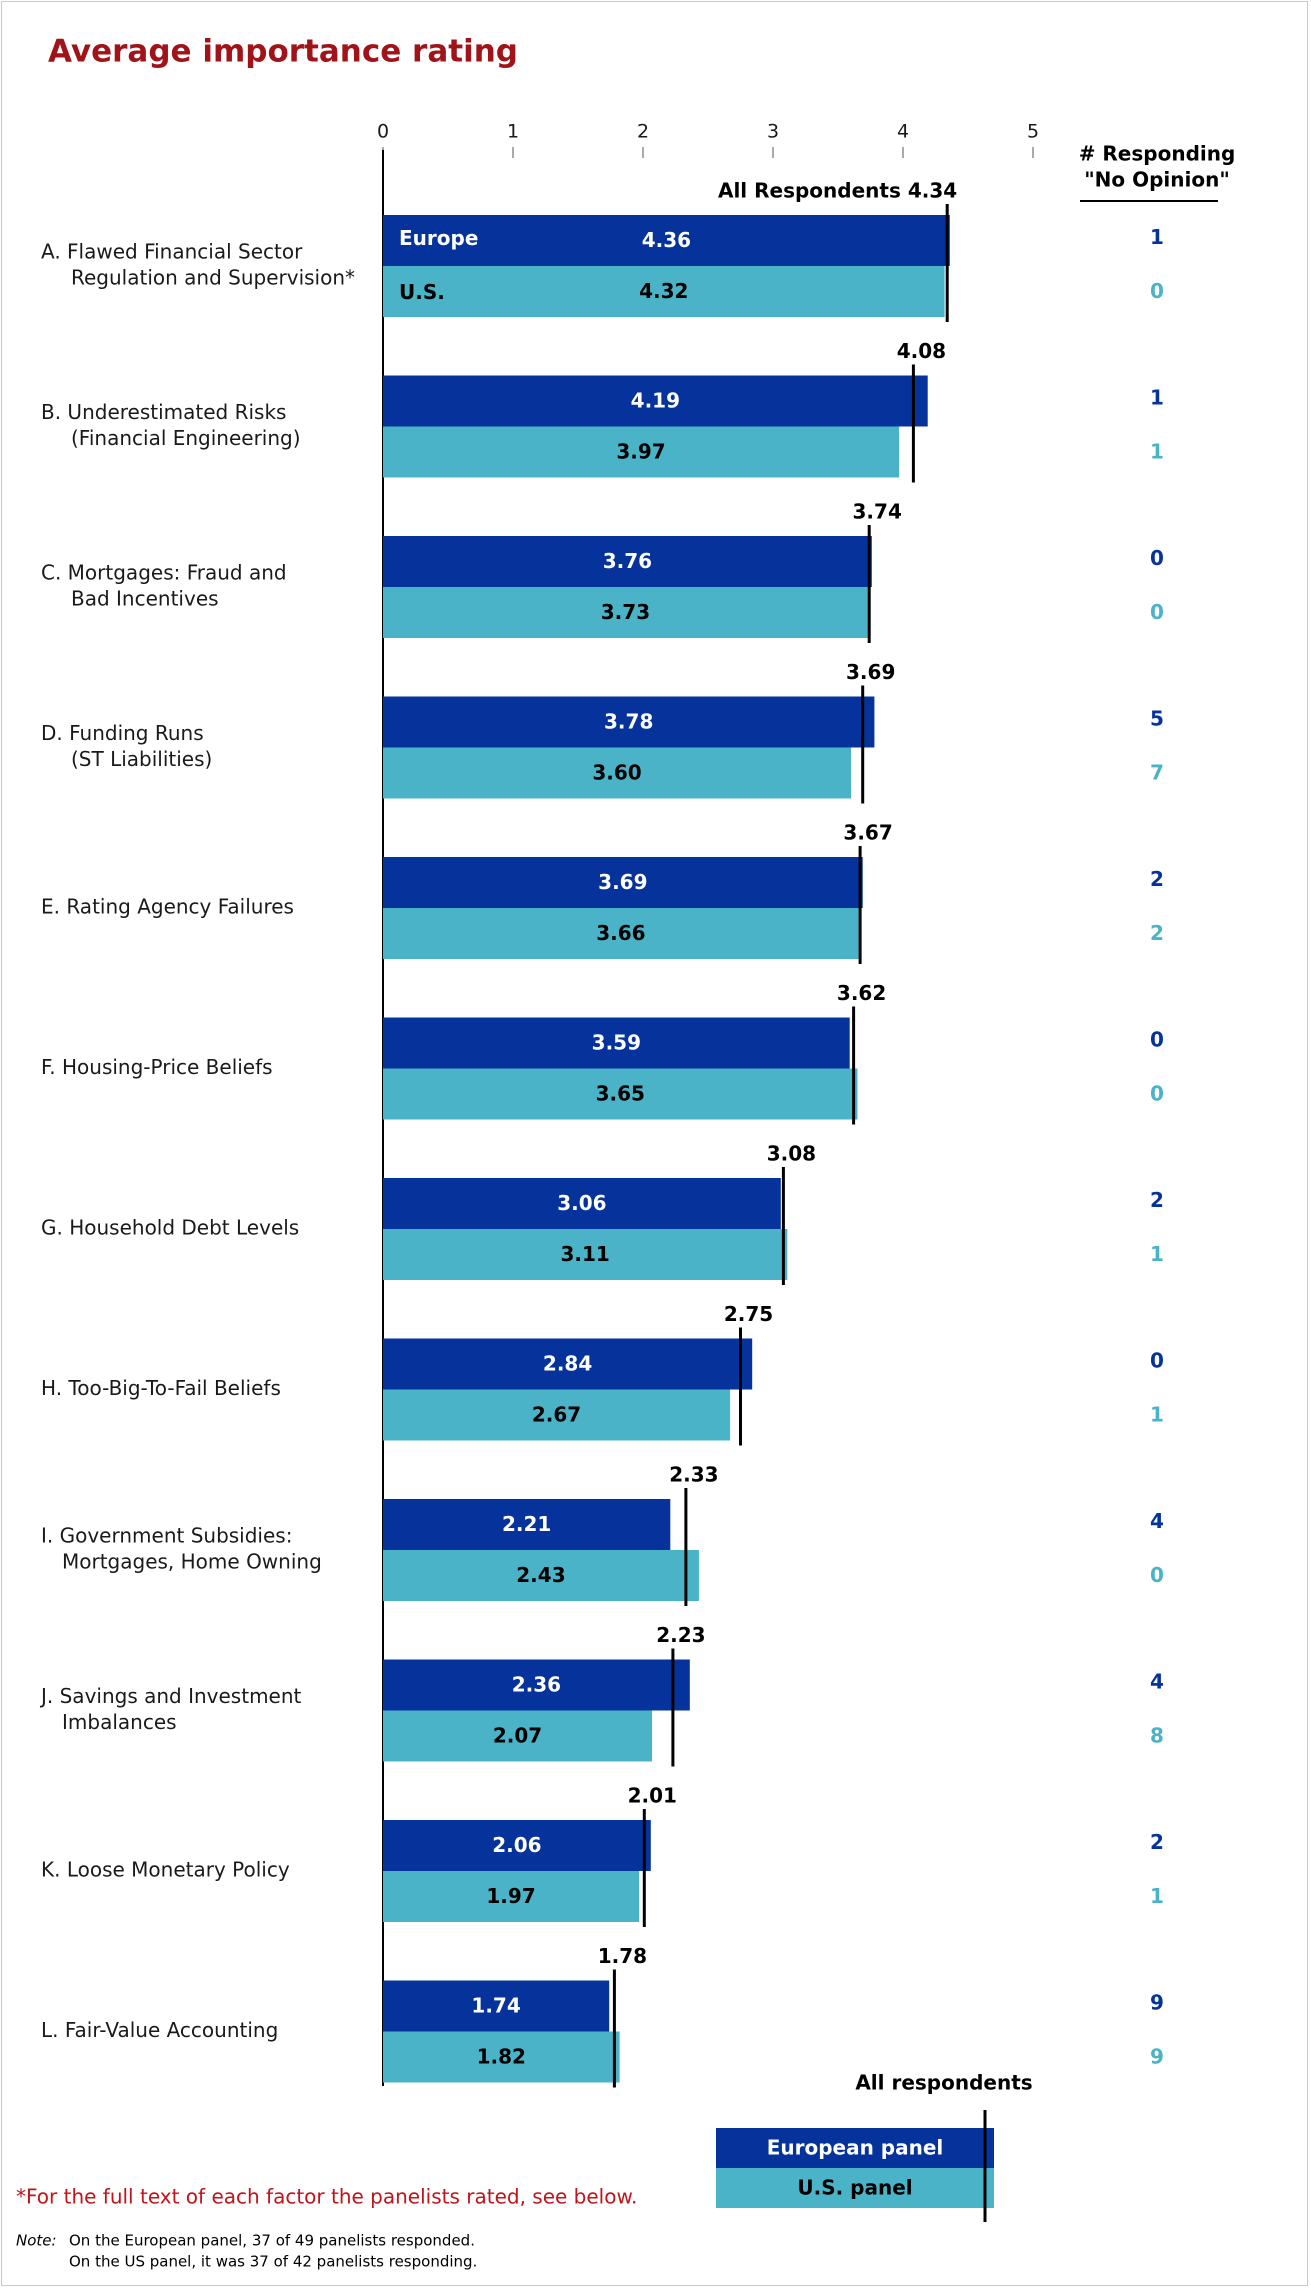 The image size is (1311, 2289). I want to click on no-opinion-europe: 9, so click(1157, 2003).